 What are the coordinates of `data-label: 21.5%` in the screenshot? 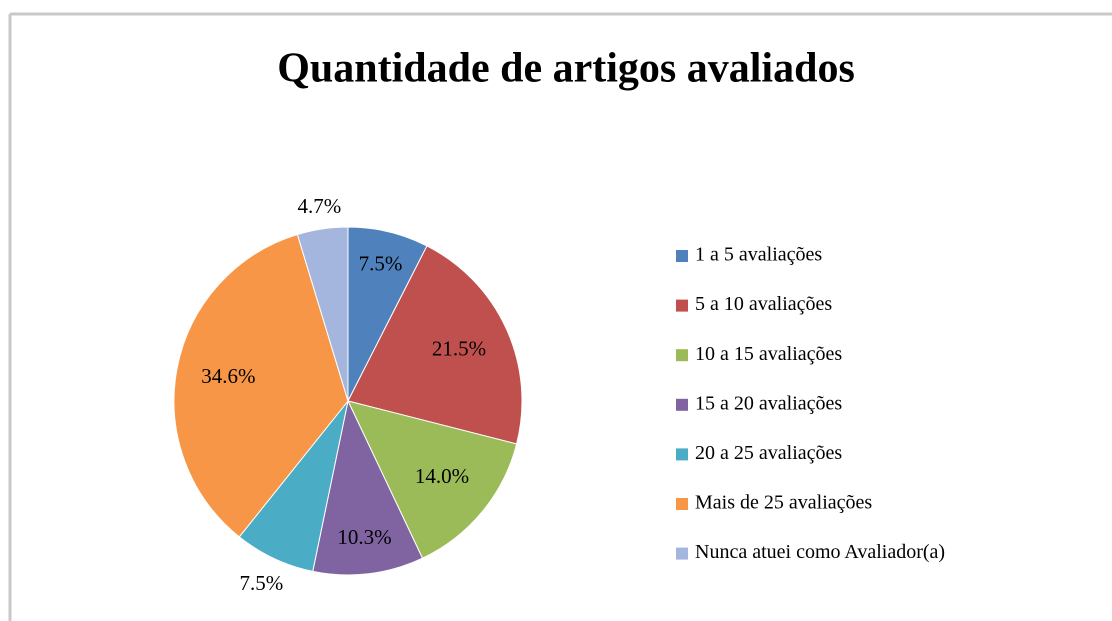 It's located at (459, 349).